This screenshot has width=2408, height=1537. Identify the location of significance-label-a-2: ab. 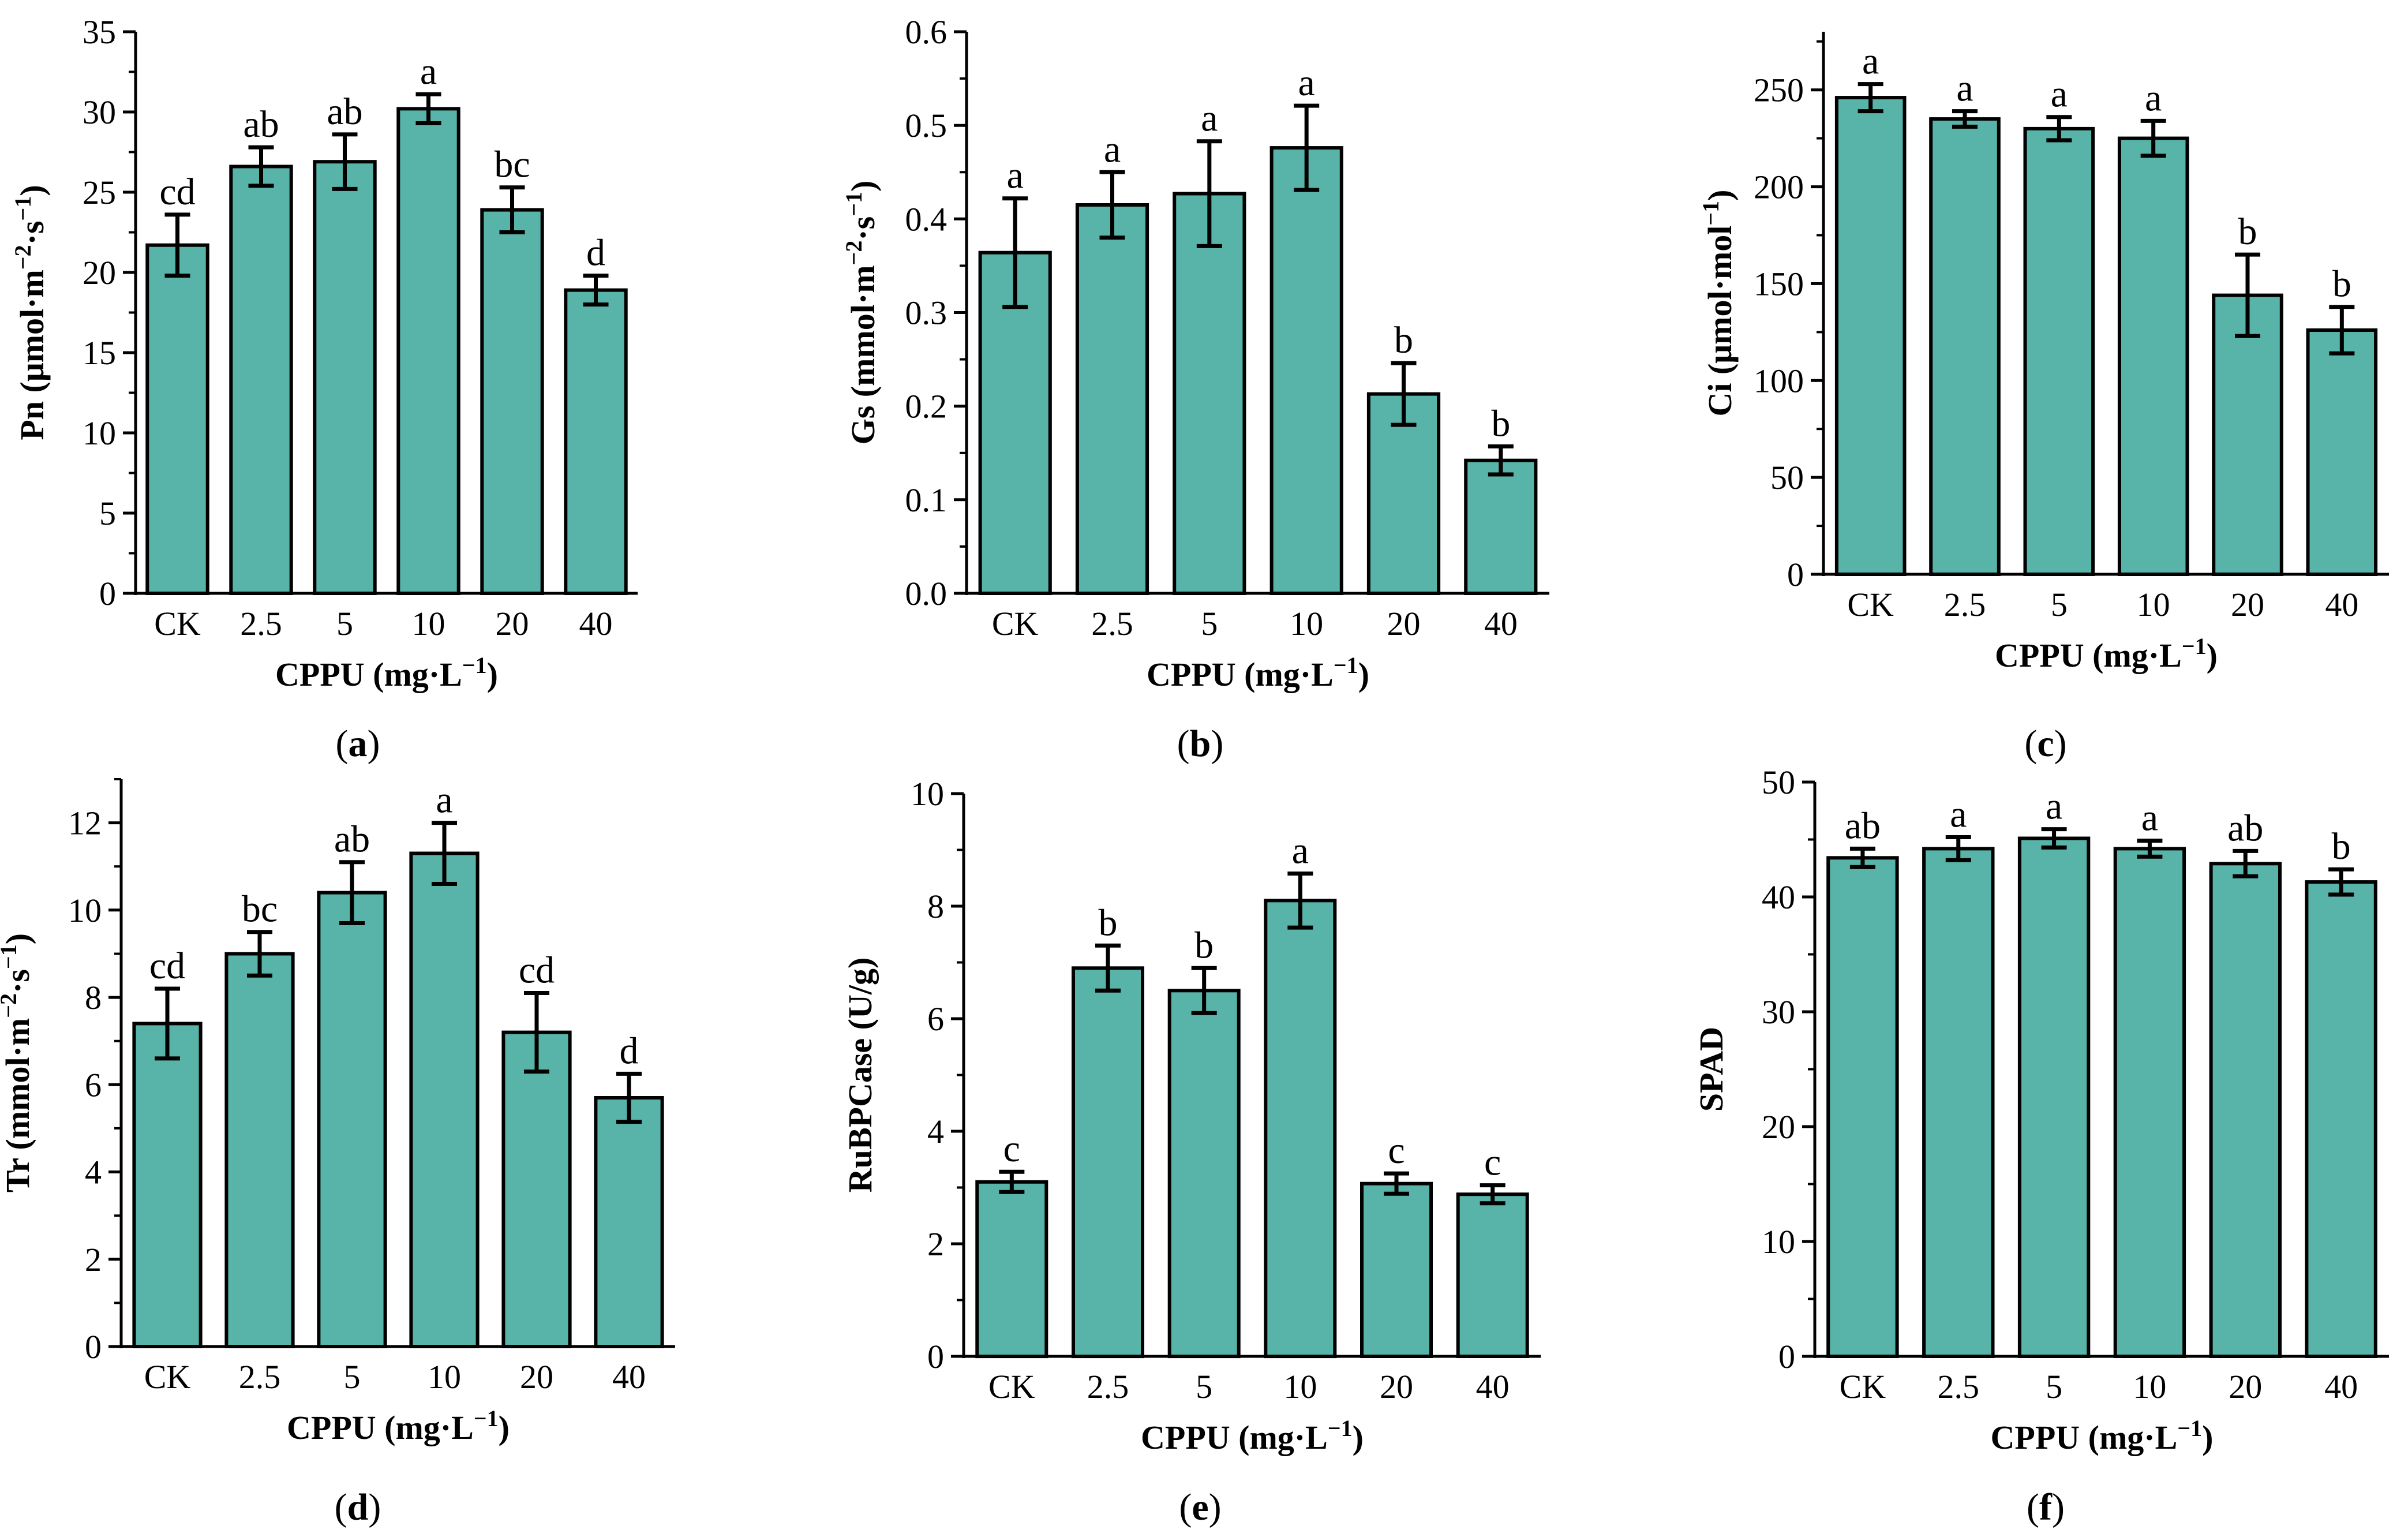
(344, 112).